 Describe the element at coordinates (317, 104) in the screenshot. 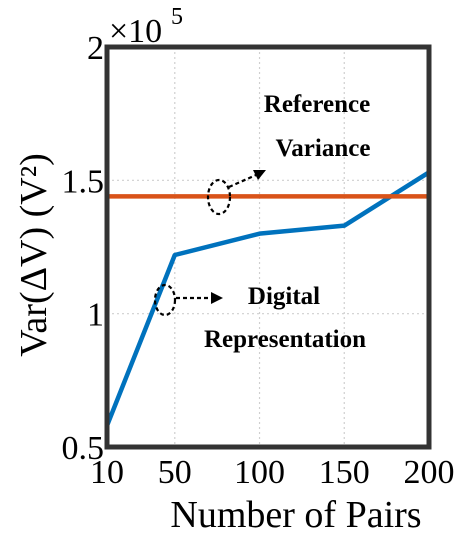

I see `annotation-reference-line1: Reference` at that location.